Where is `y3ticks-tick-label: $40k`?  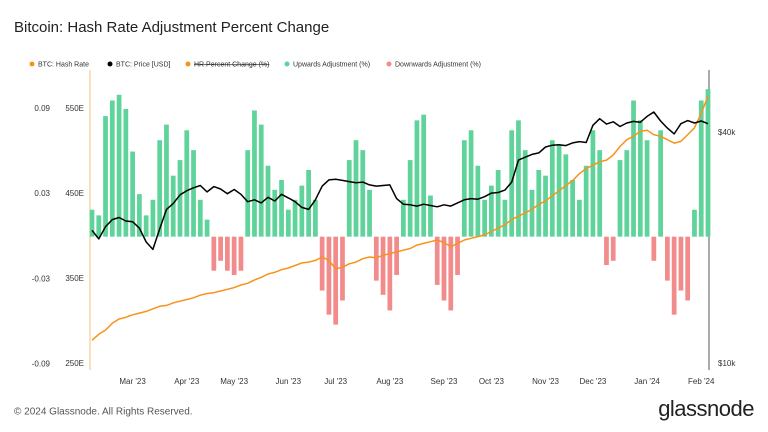
y3ticks-tick-label: $40k is located at coordinates (727, 132).